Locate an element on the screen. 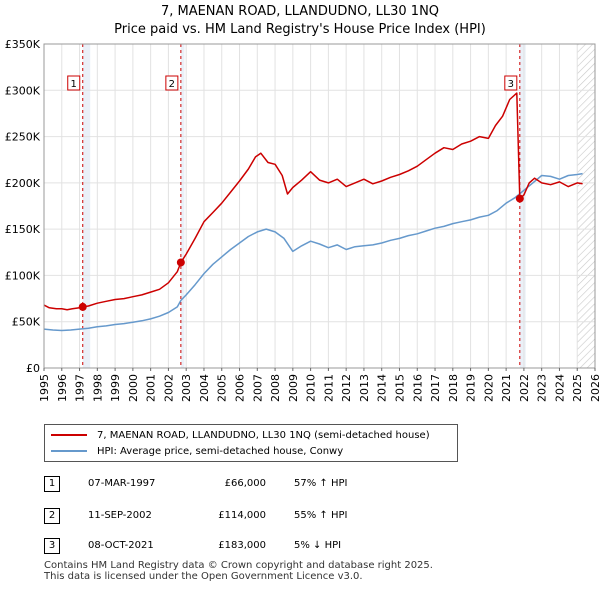  x-tick-label: 2025 is located at coordinates (577, 388).